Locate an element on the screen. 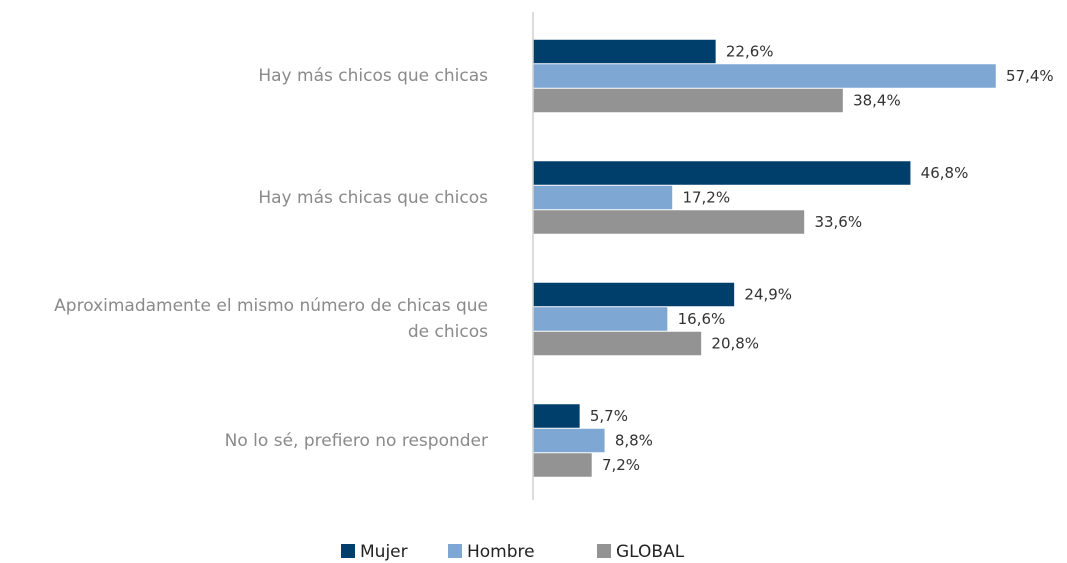 The width and height of the screenshot is (1067, 563). category-label: Hay más chicas que chicos is located at coordinates (373, 197).